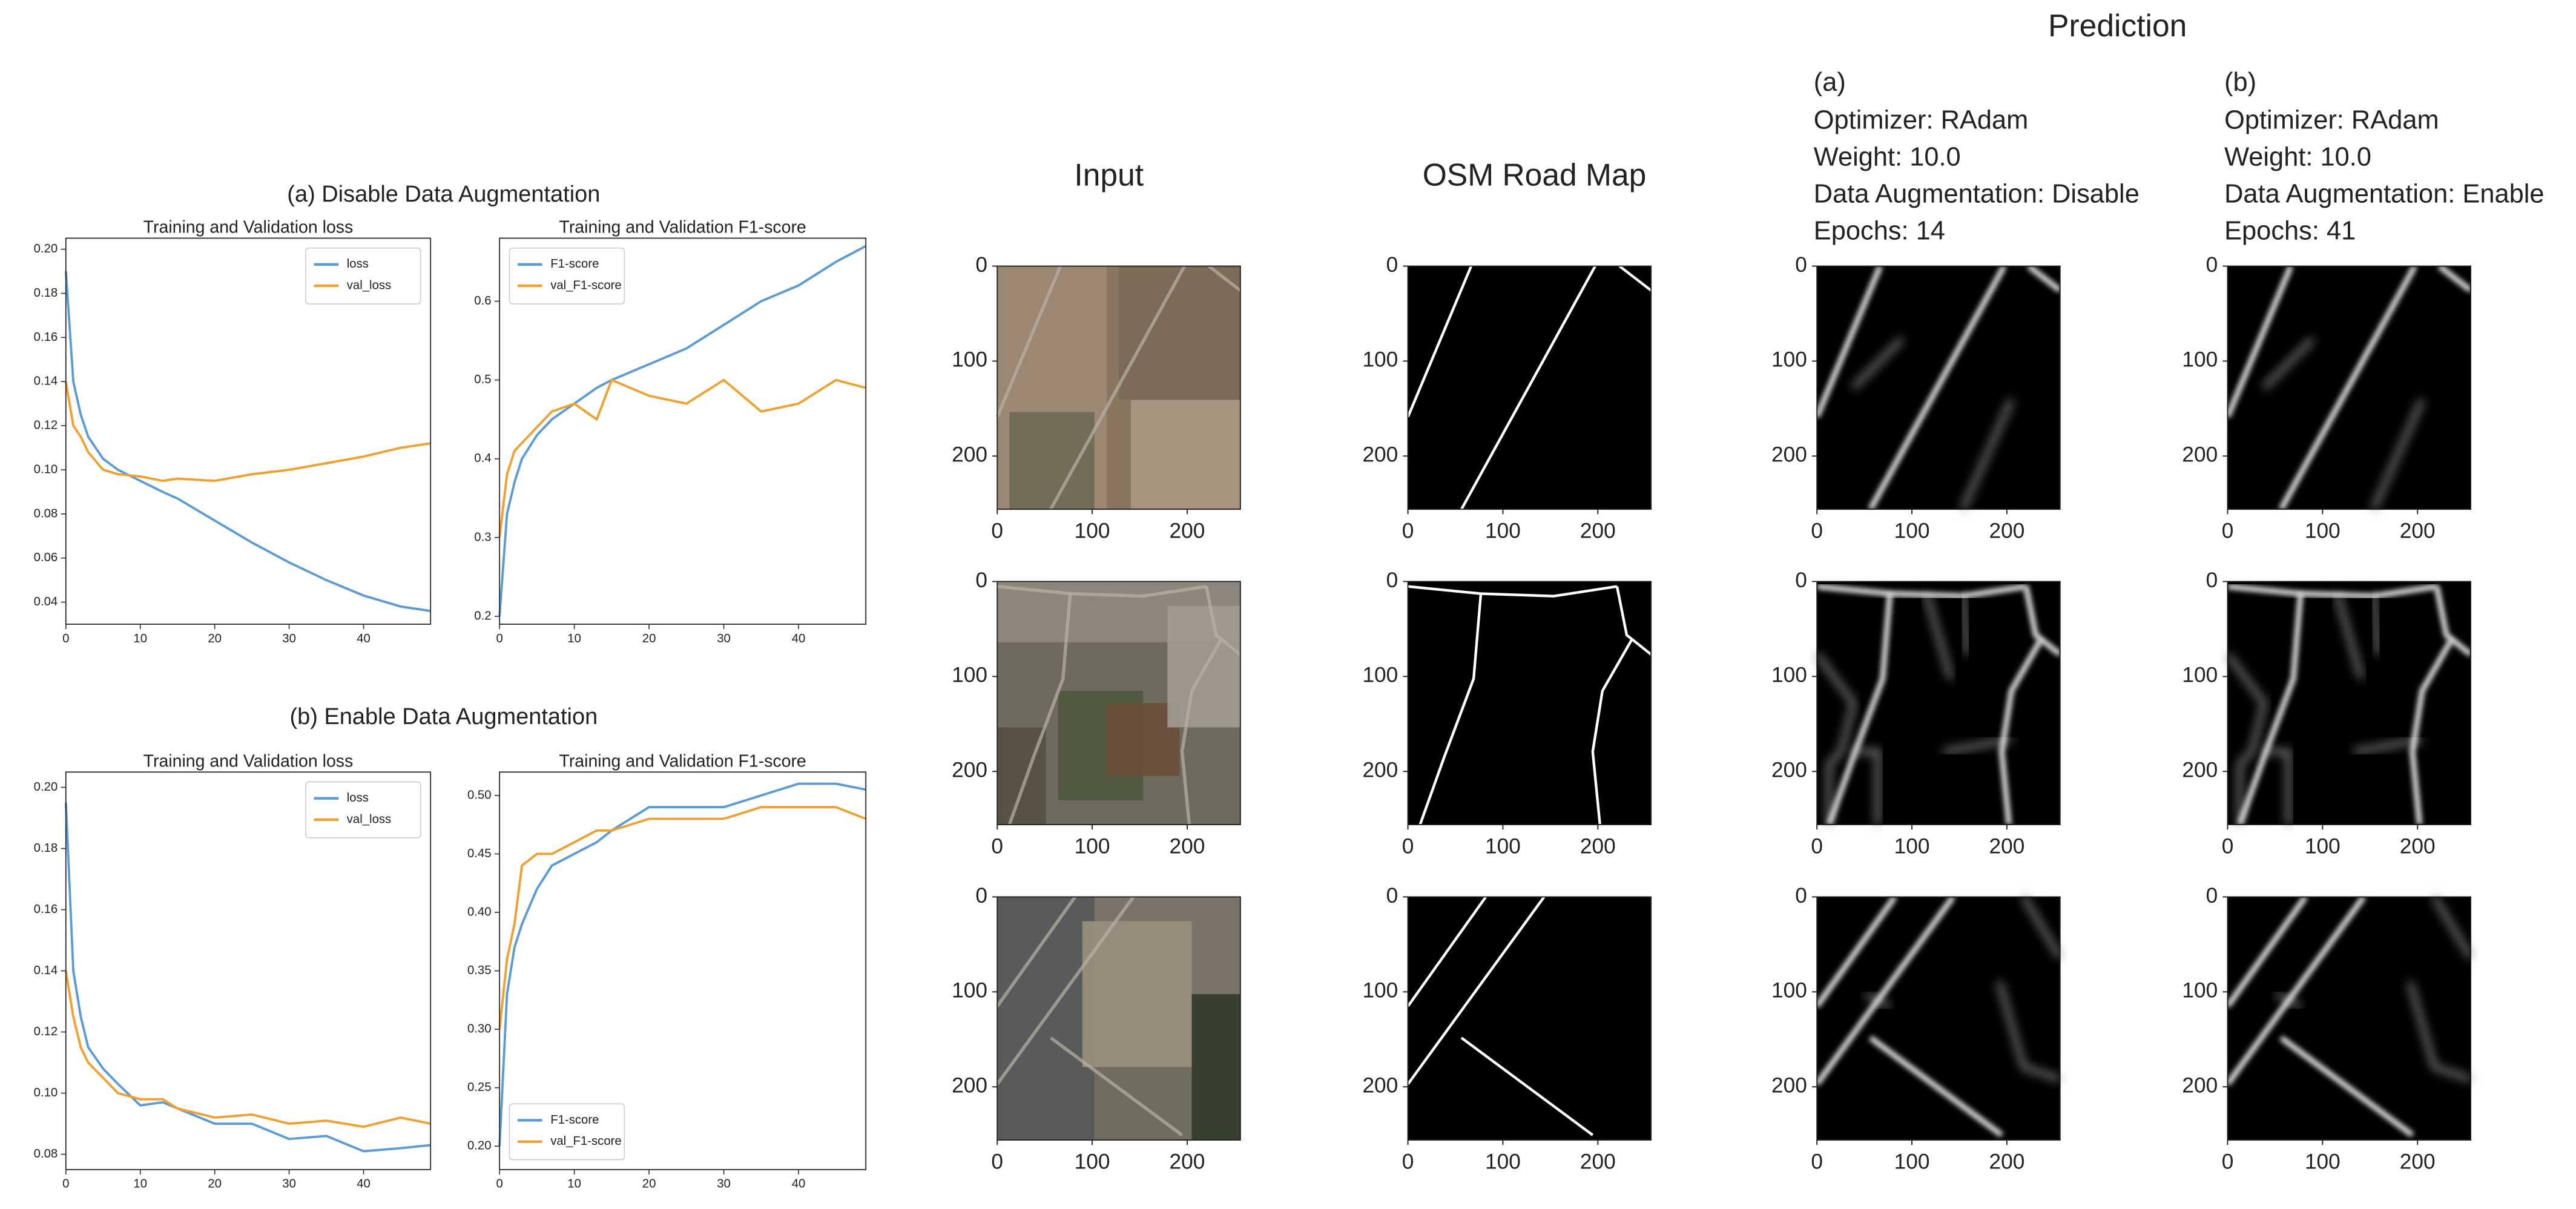  What do you see at coordinates (574, 1184) in the screenshot?
I see `x-tick-label: 10` at bounding box center [574, 1184].